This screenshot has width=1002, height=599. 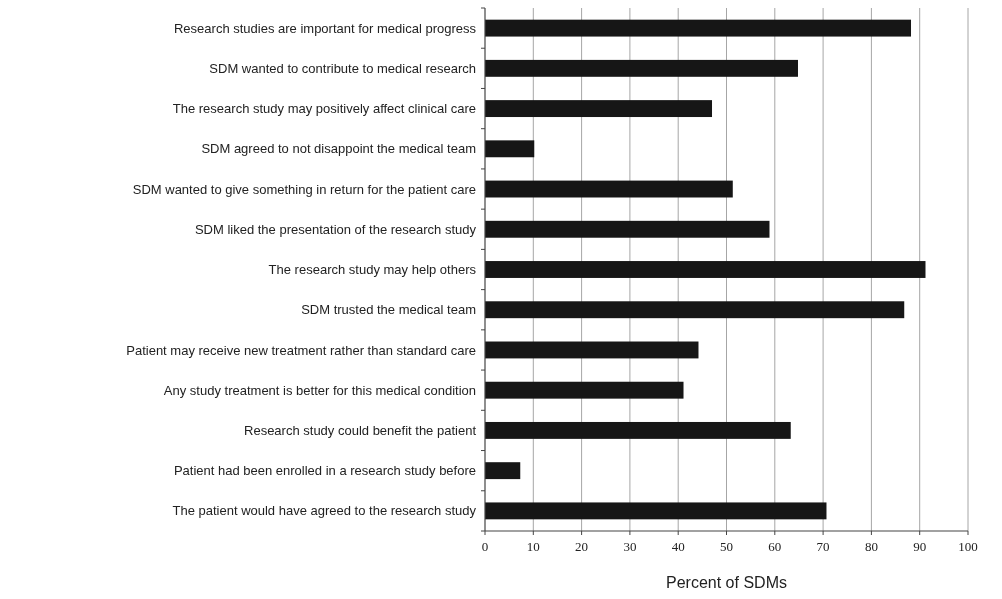 I want to click on y-tick-label: SDM agreed to not disappoint the medical team, so click(x=338, y=149).